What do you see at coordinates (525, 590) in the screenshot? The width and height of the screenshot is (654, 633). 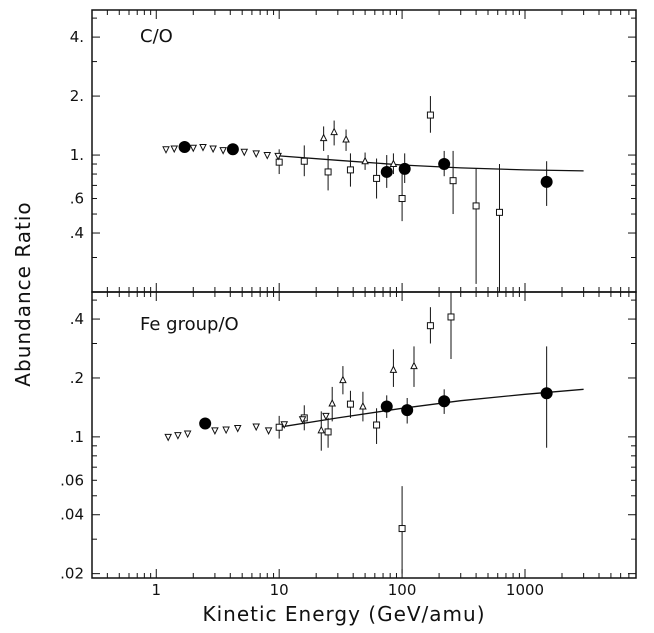 I see `x-tick-label: 1000` at bounding box center [525, 590].